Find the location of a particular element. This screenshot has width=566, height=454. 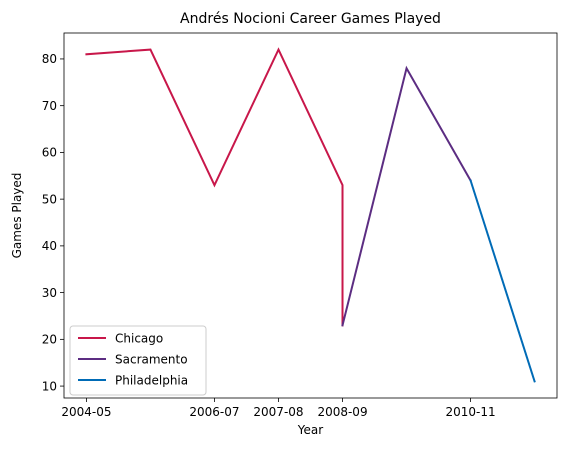

legend-label-philadelphia: Philadelphia is located at coordinates (151, 380).